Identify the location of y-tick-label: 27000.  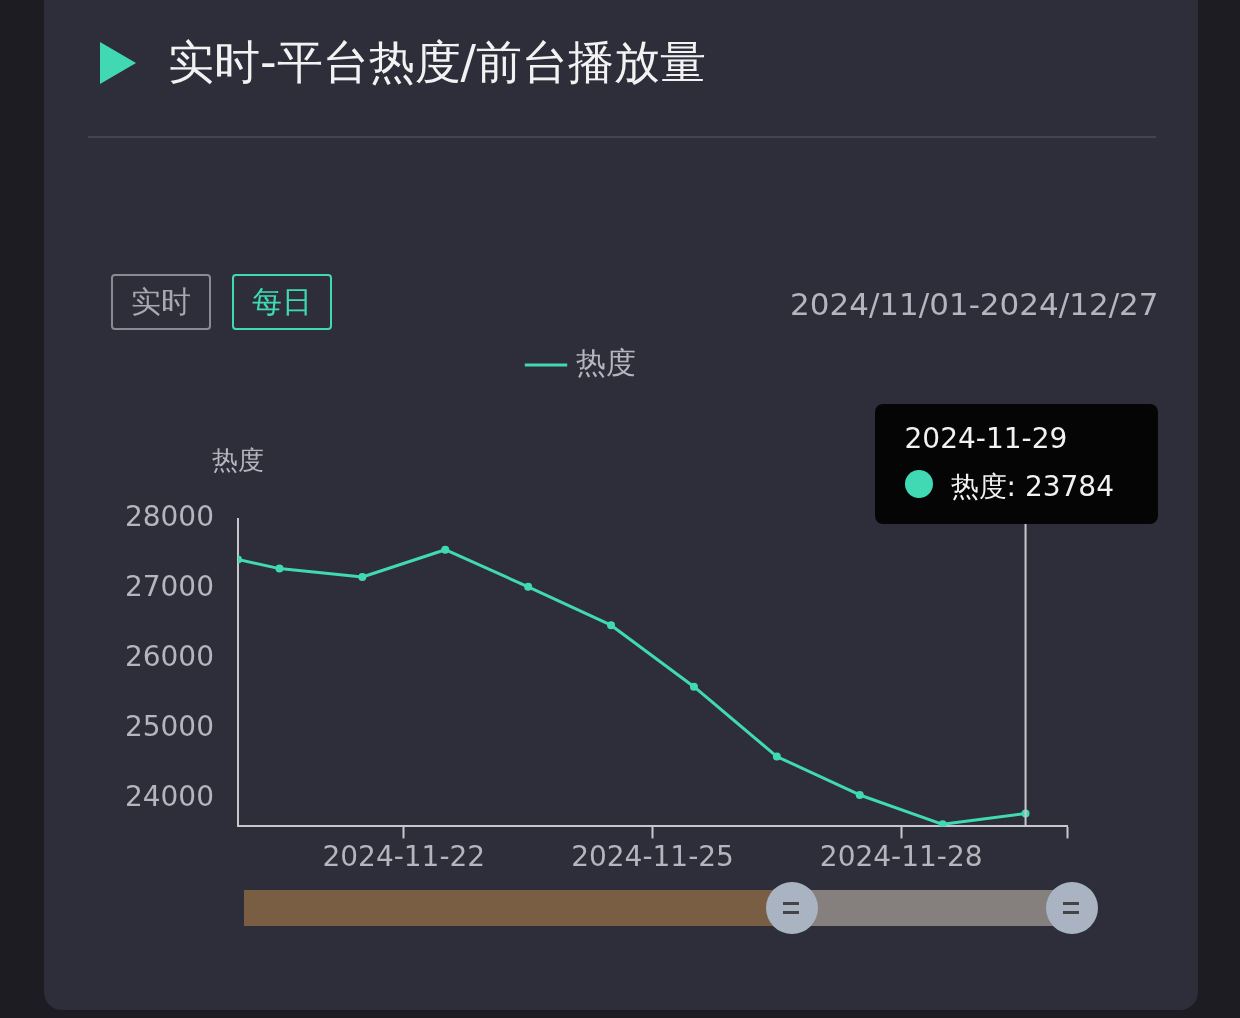
(169, 587).